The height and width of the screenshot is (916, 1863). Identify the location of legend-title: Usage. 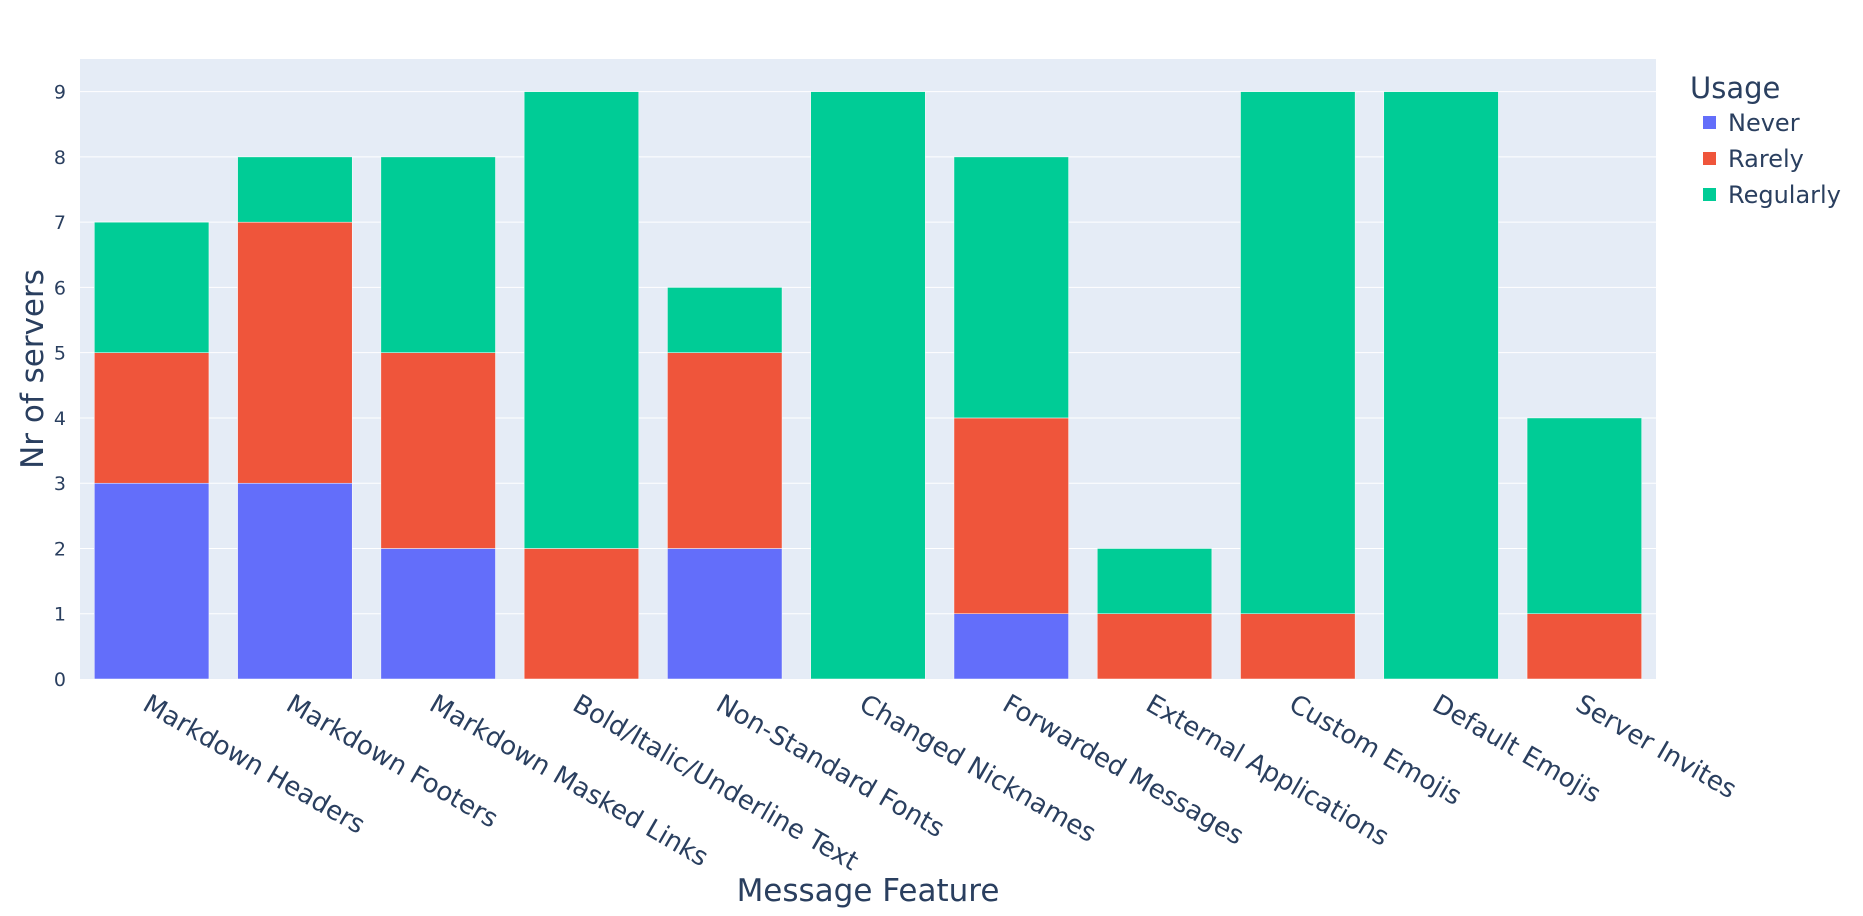
(1735, 88).